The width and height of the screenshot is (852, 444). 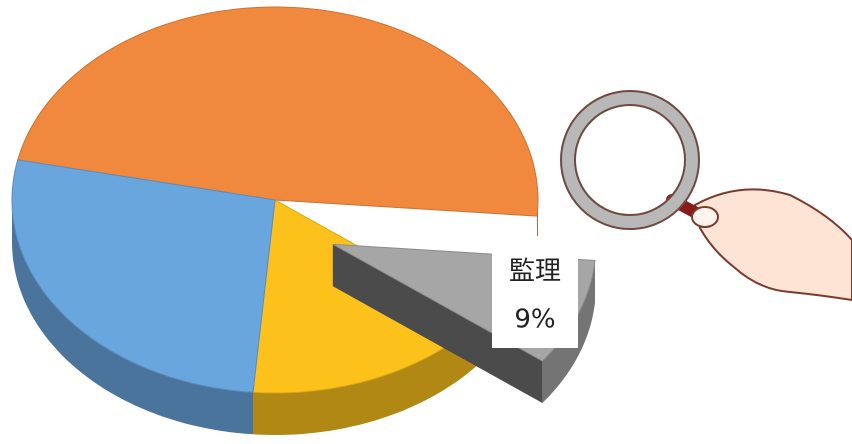 I want to click on lens-inner, so click(x=630, y=160).